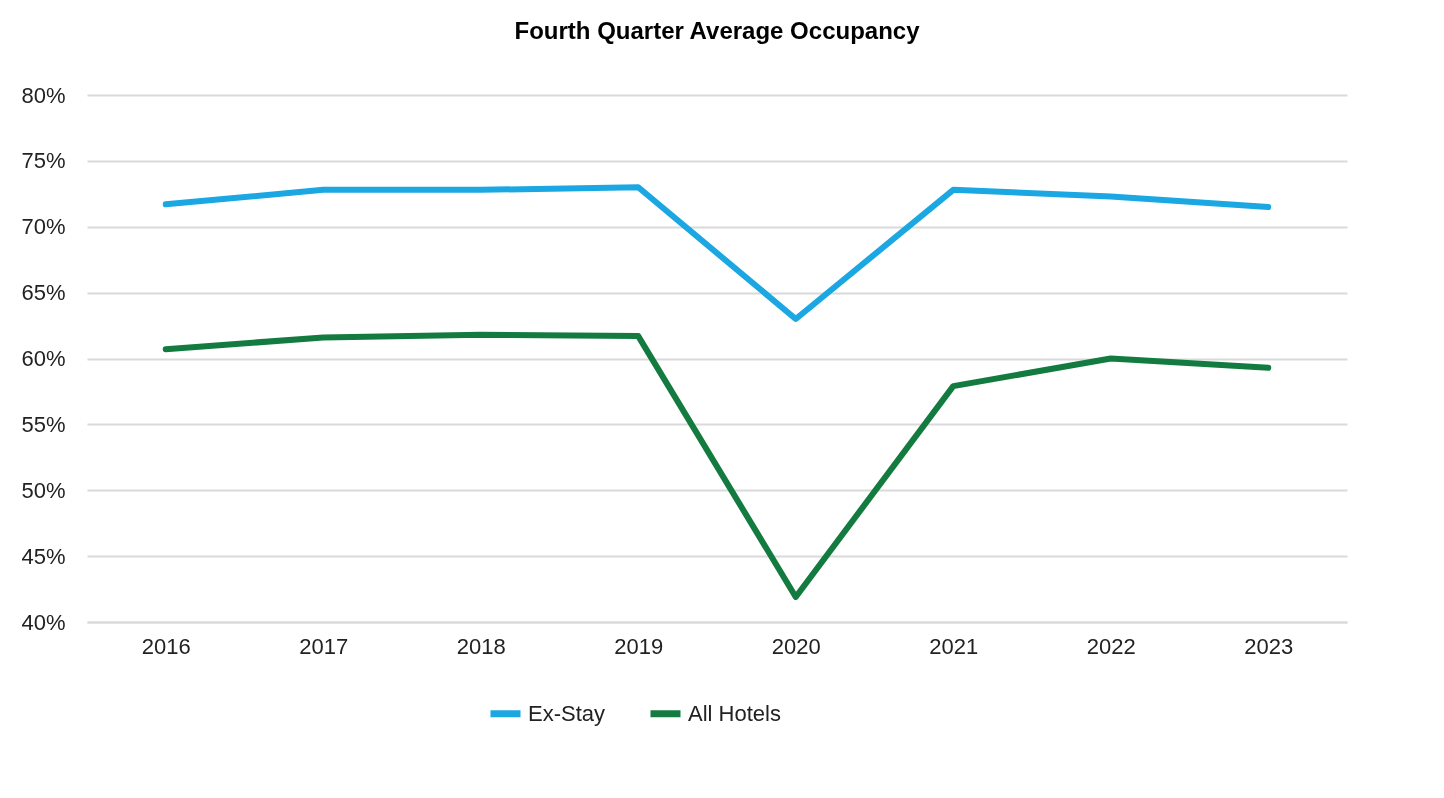 This screenshot has height=798, width=1444. Describe the element at coordinates (954, 646) in the screenshot. I see `x-tick-label: 2021` at that location.